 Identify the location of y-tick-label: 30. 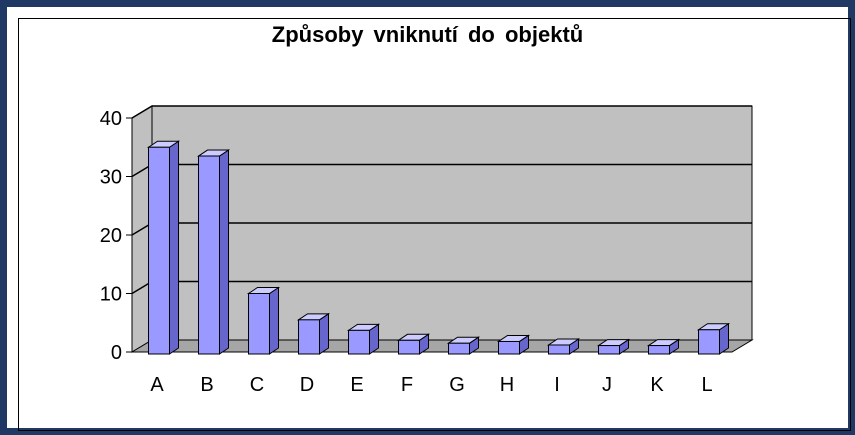
(111, 178).